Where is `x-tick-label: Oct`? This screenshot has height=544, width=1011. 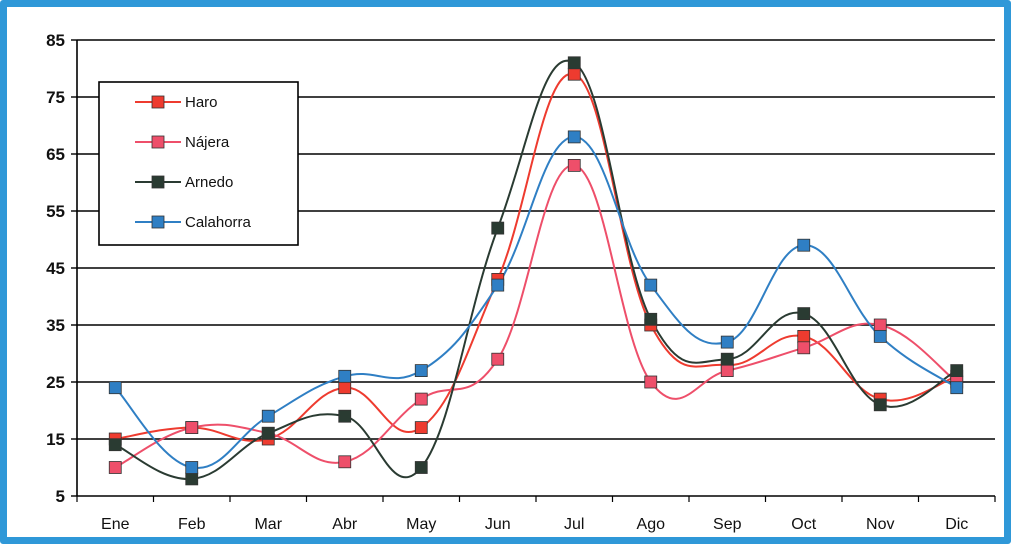
x-tick-label: Oct is located at coordinates (803, 524).